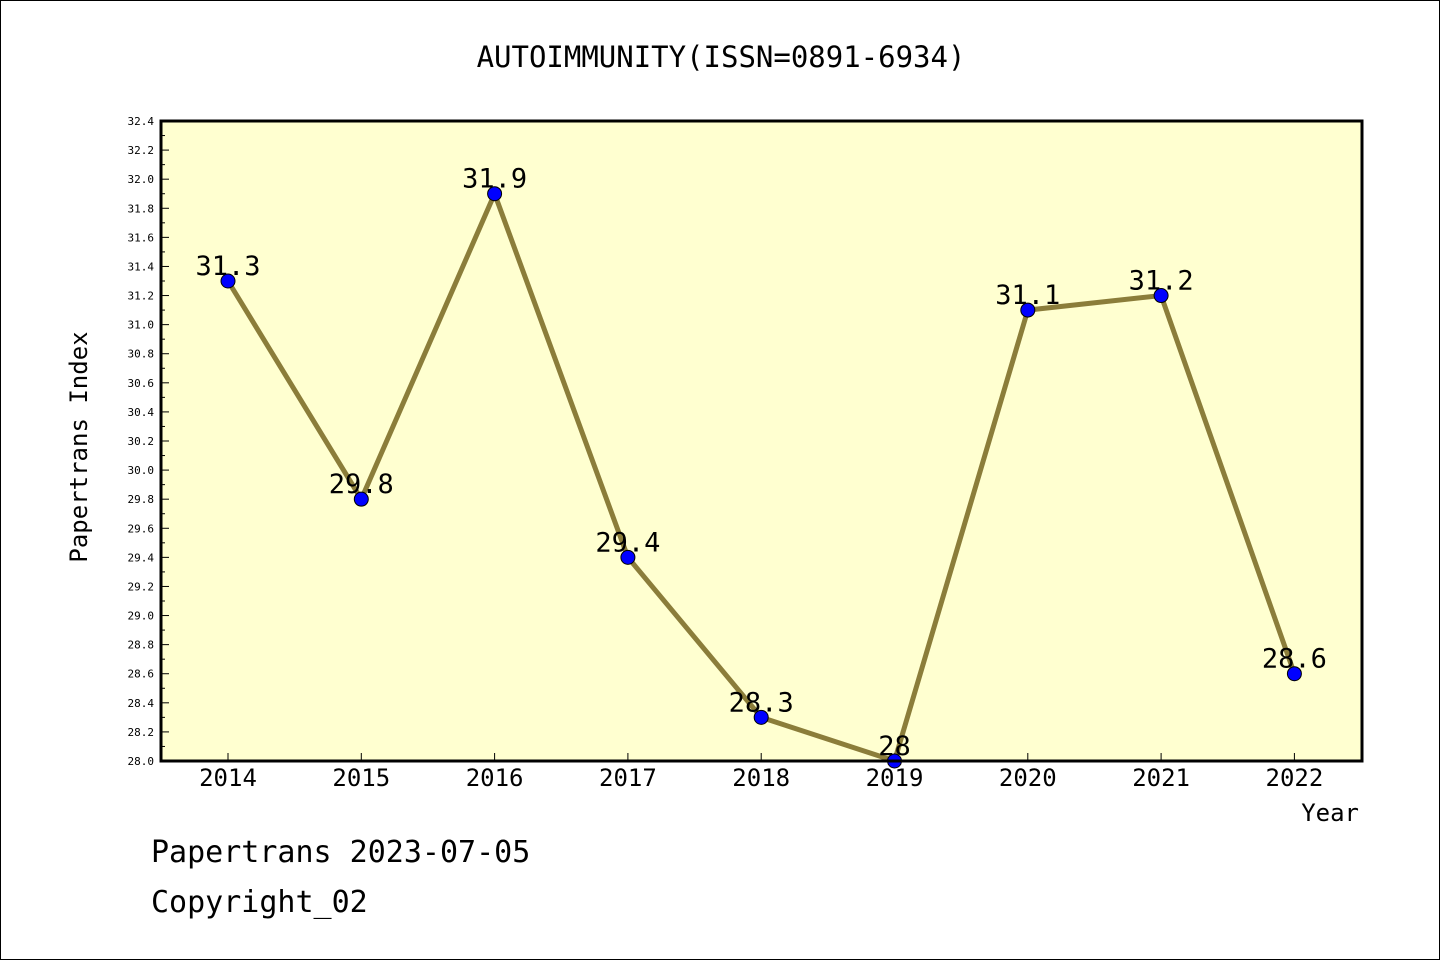 This screenshot has height=961, width=1440. I want to click on x-tick-label: 2015, so click(361, 778).